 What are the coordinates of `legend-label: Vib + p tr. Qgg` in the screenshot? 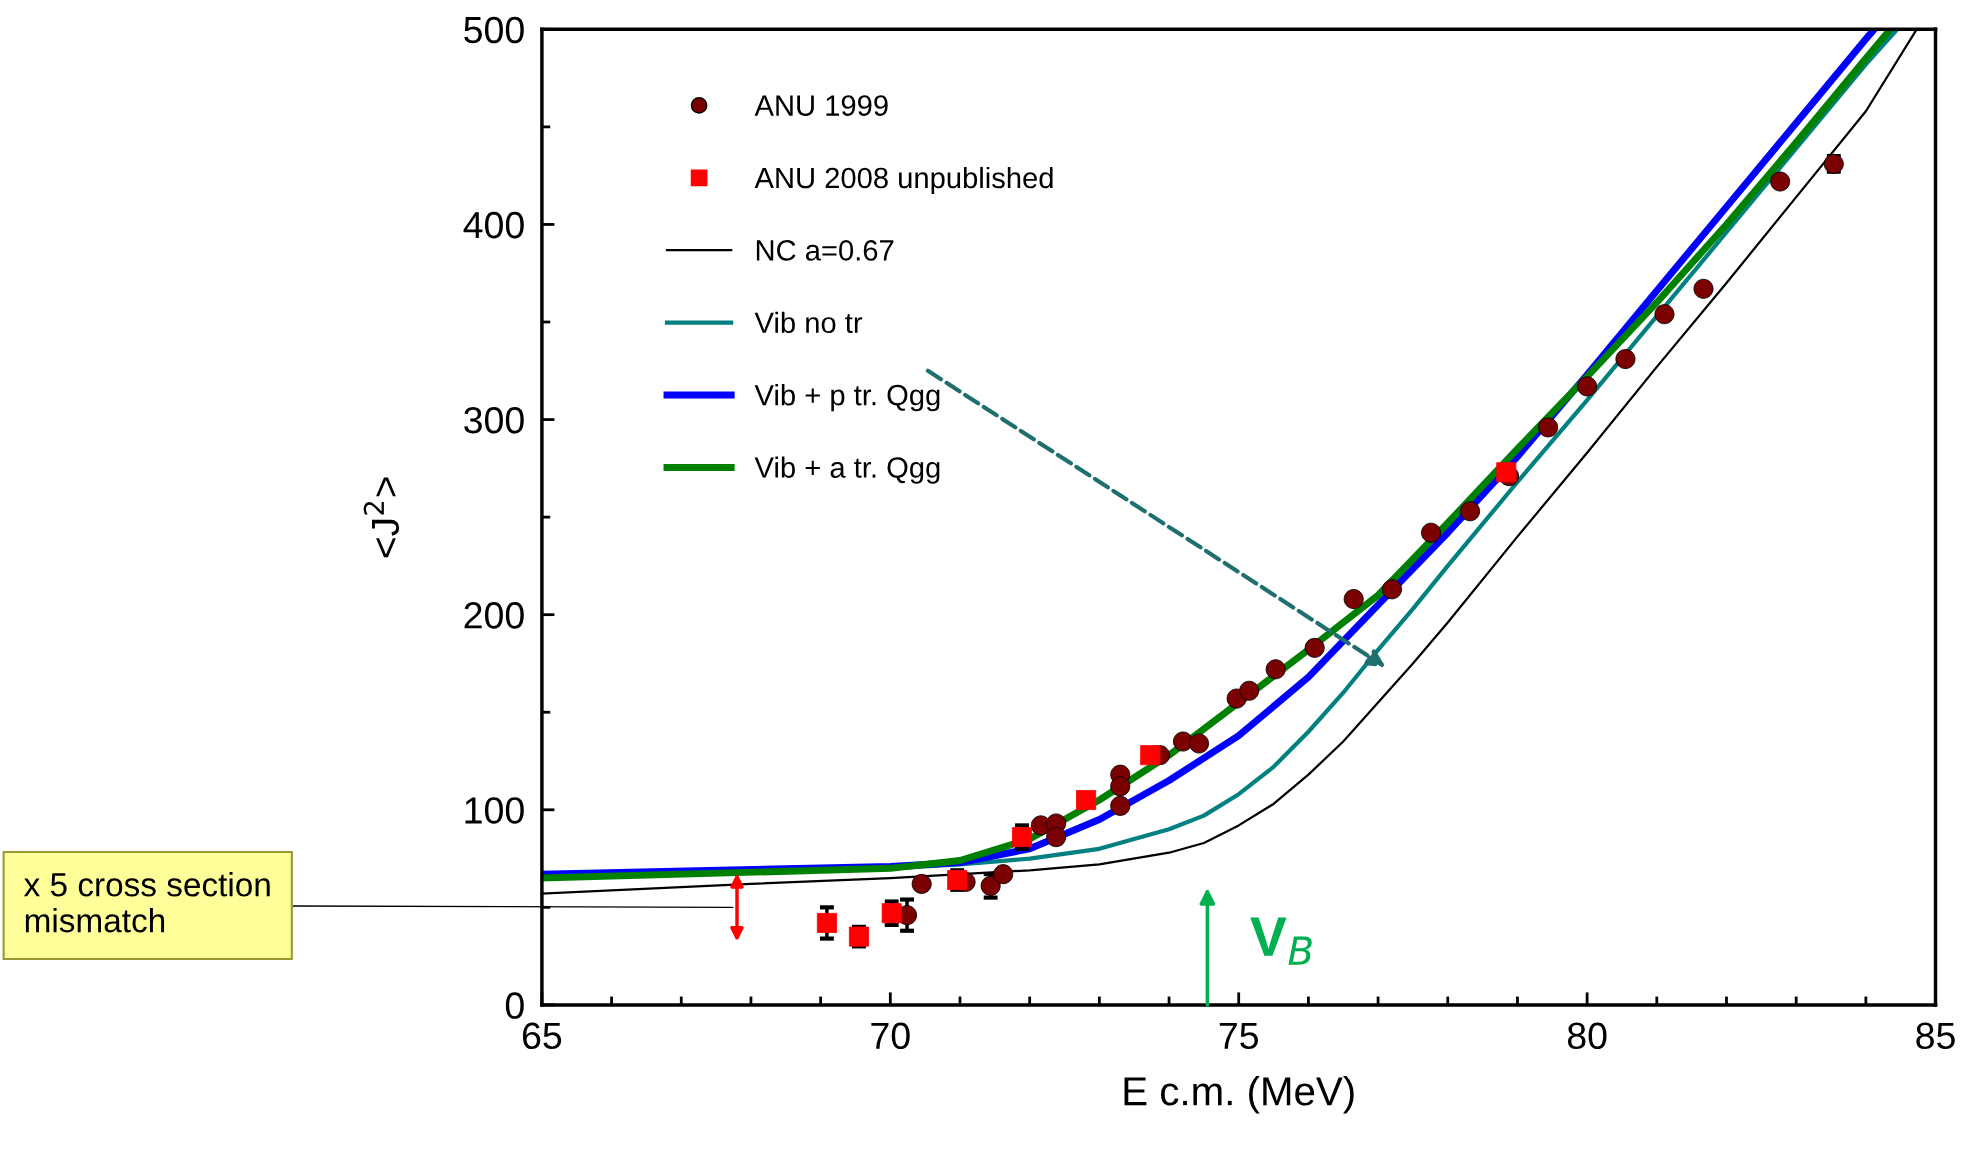 It's located at (847, 398).